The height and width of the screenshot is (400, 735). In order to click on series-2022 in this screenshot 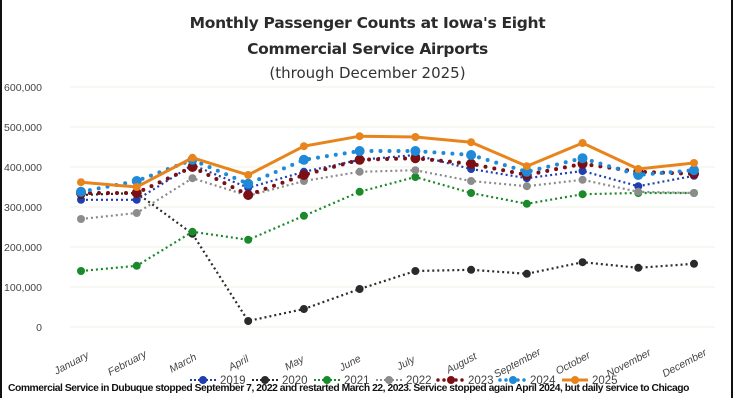, I will do `click(387, 194)`.